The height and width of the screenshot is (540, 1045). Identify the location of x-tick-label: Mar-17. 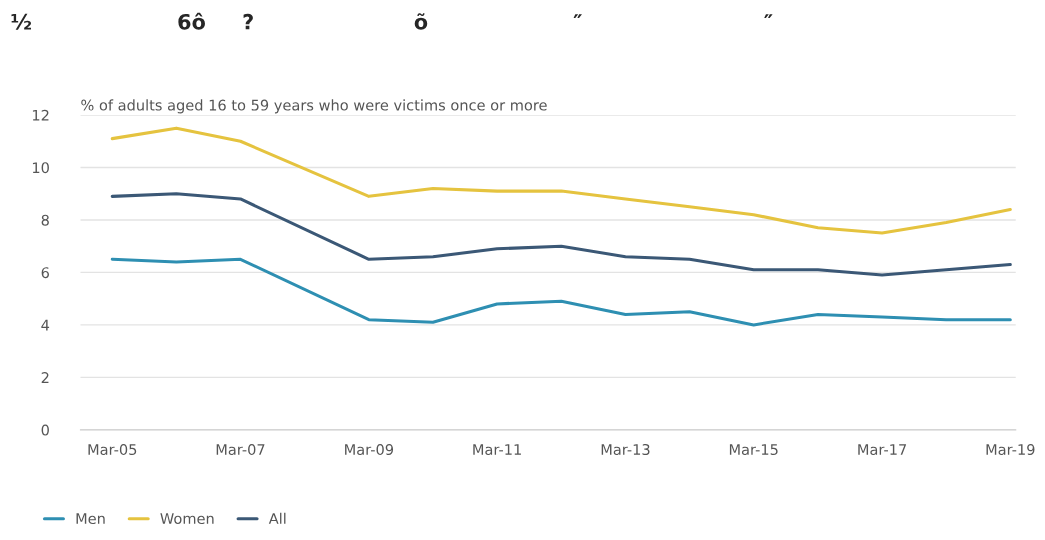
(882, 450).